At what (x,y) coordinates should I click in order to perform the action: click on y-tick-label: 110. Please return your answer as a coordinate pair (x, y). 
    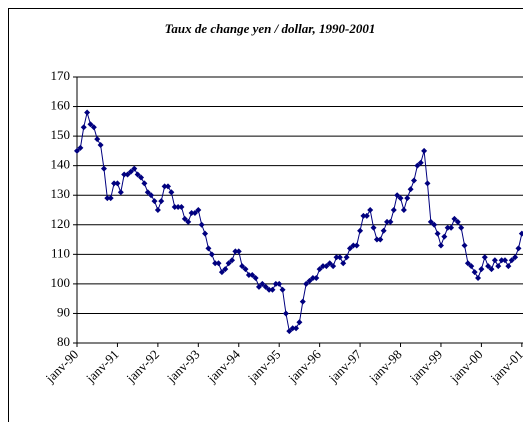
    Looking at the image, I should click on (60, 252).